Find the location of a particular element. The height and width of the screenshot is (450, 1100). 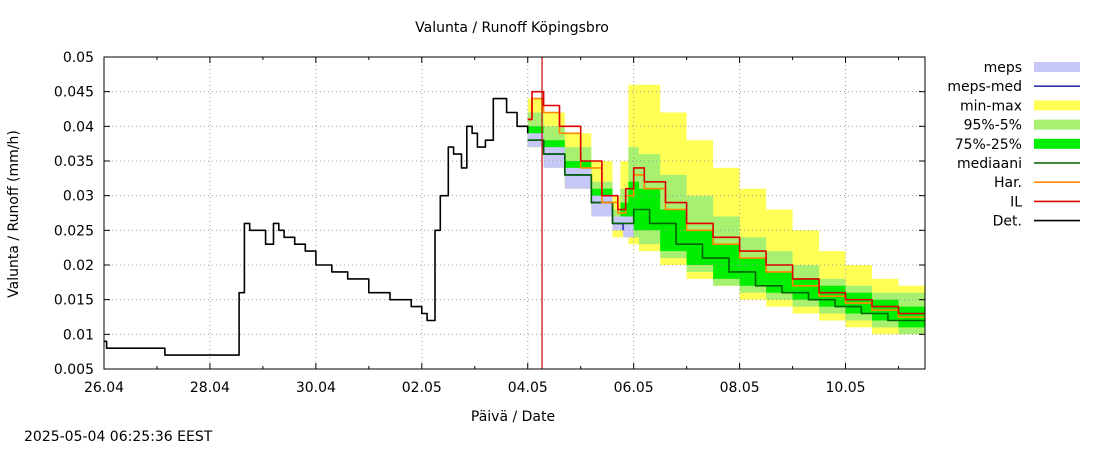

x-tick-label: 06.05 is located at coordinates (634, 388).